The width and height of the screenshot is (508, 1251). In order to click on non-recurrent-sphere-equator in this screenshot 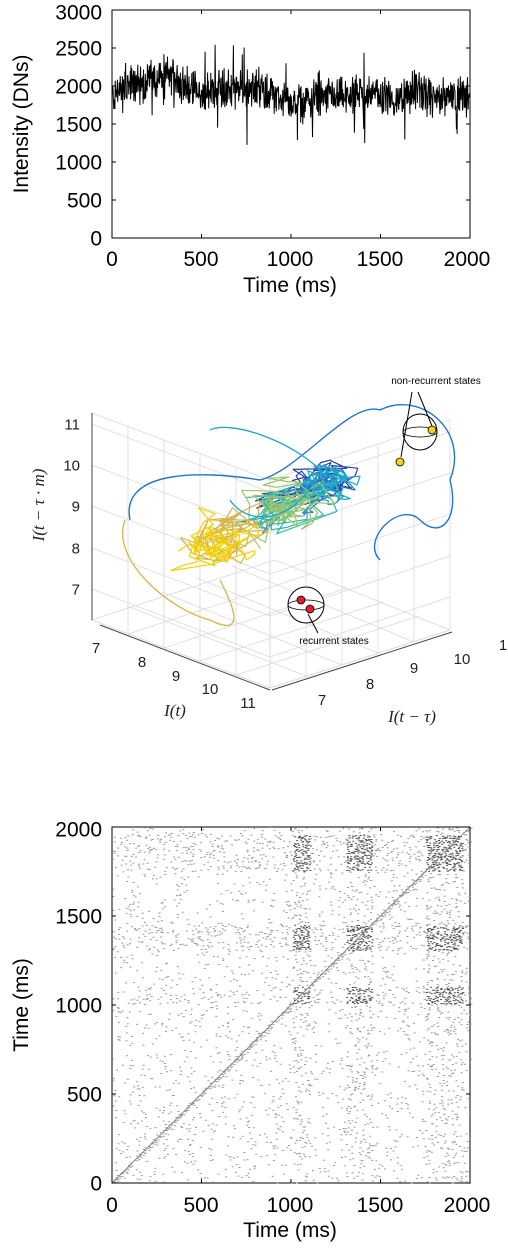, I will do `click(420, 432)`.